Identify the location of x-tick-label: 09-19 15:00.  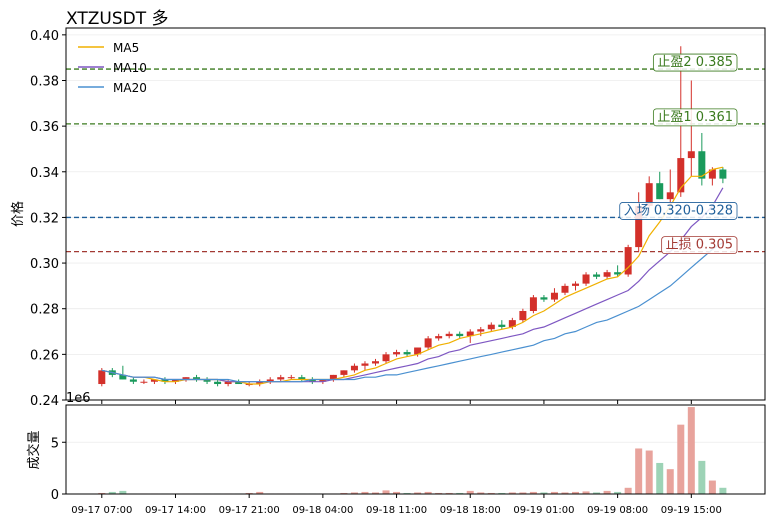
(691, 510).